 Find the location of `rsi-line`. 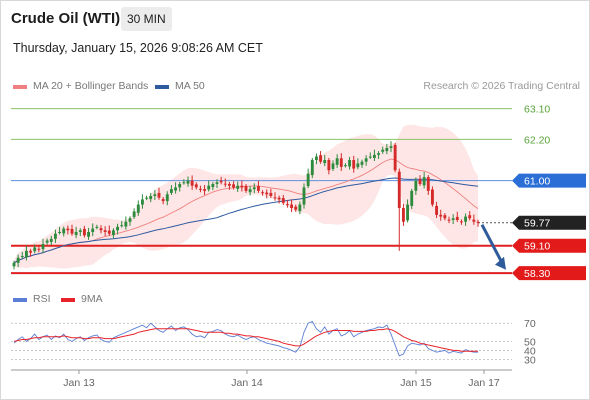

rsi-line is located at coordinates (245, 338).